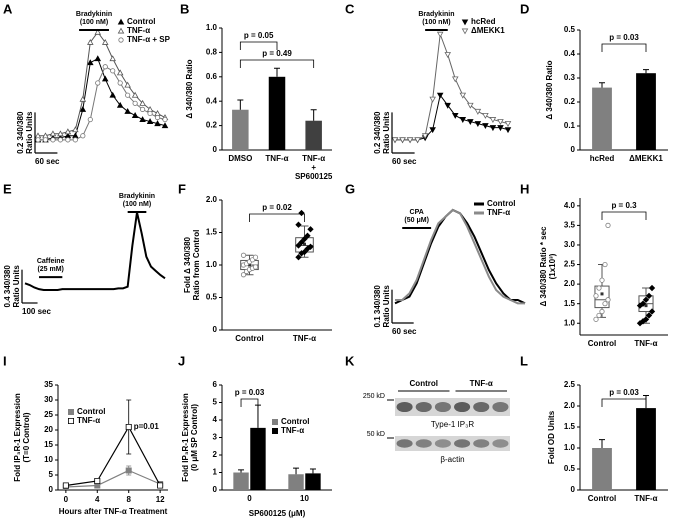  What do you see at coordinates (147, 426) in the screenshot?
I see `annotation: p=0.01` at bounding box center [147, 426].